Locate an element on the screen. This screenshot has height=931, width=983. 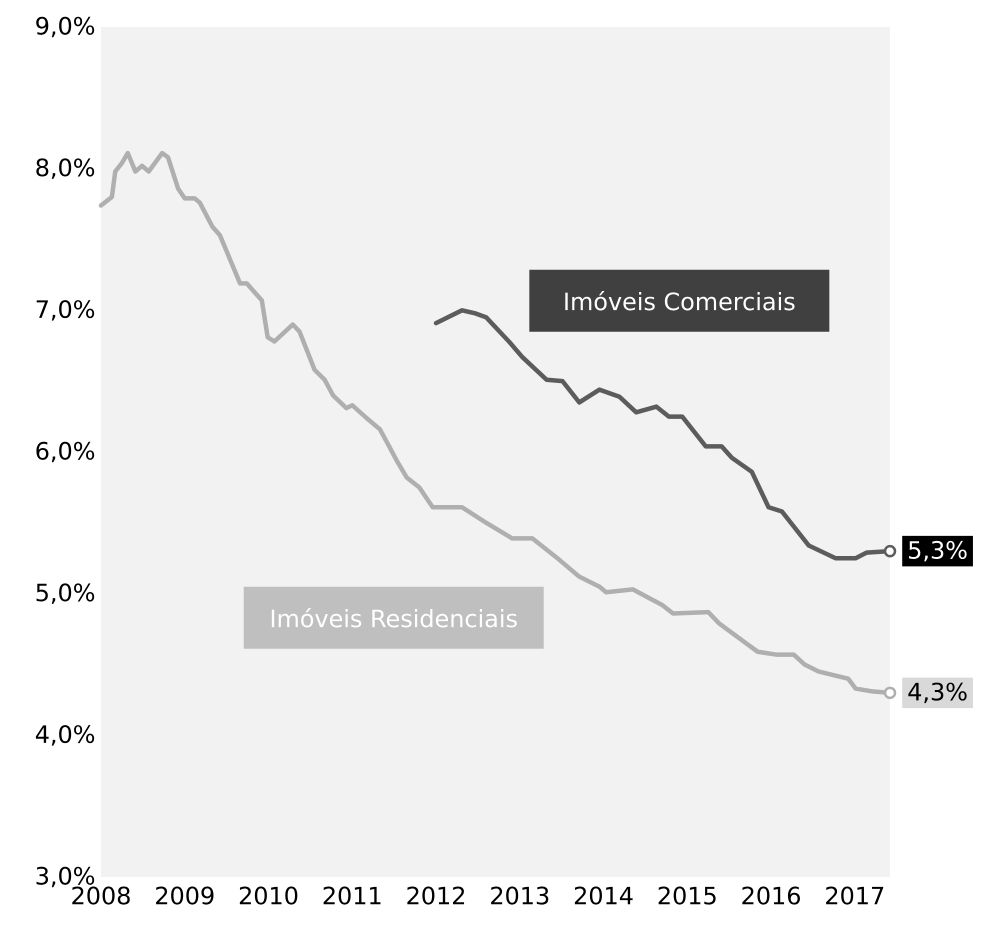
x-tick-label: 2011 is located at coordinates (352, 895).